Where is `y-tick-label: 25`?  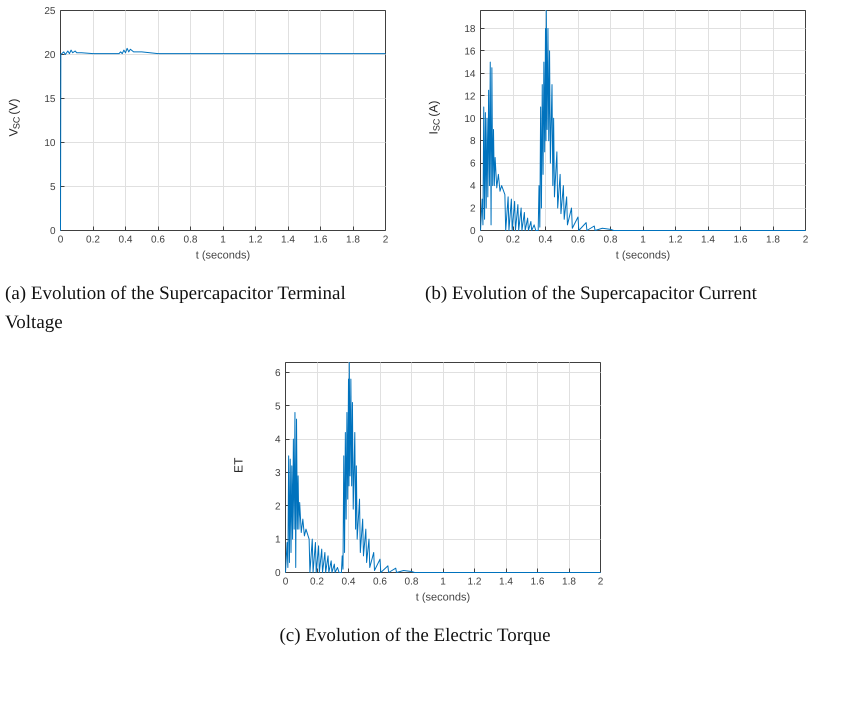
y-tick-label: 25 is located at coordinates (50, 11).